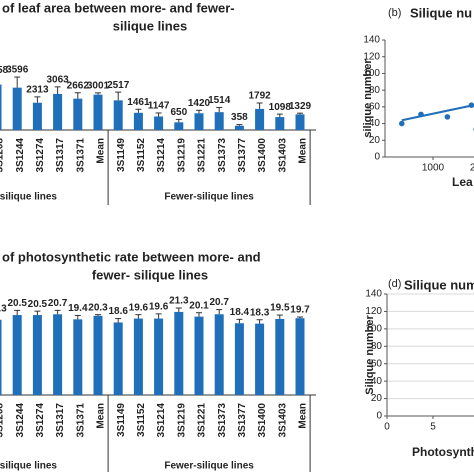 The width and height of the screenshot is (474, 474). I want to click on x-tick-label: 2000, so click(472, 168).